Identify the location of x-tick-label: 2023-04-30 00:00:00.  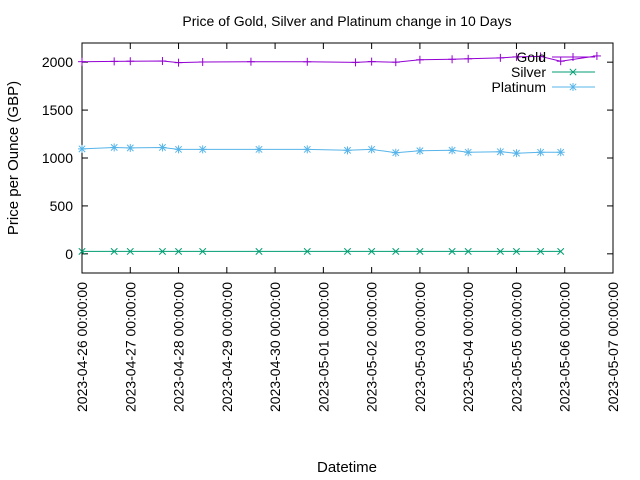
(275, 347).